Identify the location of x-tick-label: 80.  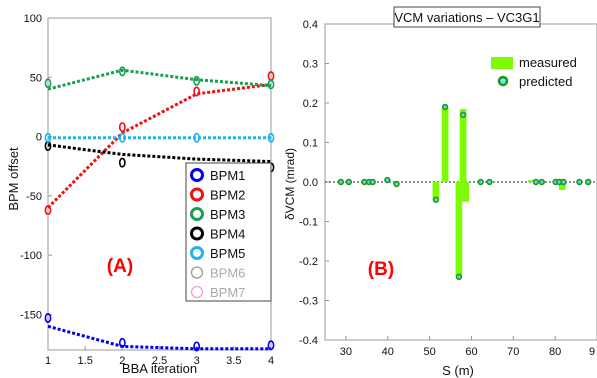
(555, 352).